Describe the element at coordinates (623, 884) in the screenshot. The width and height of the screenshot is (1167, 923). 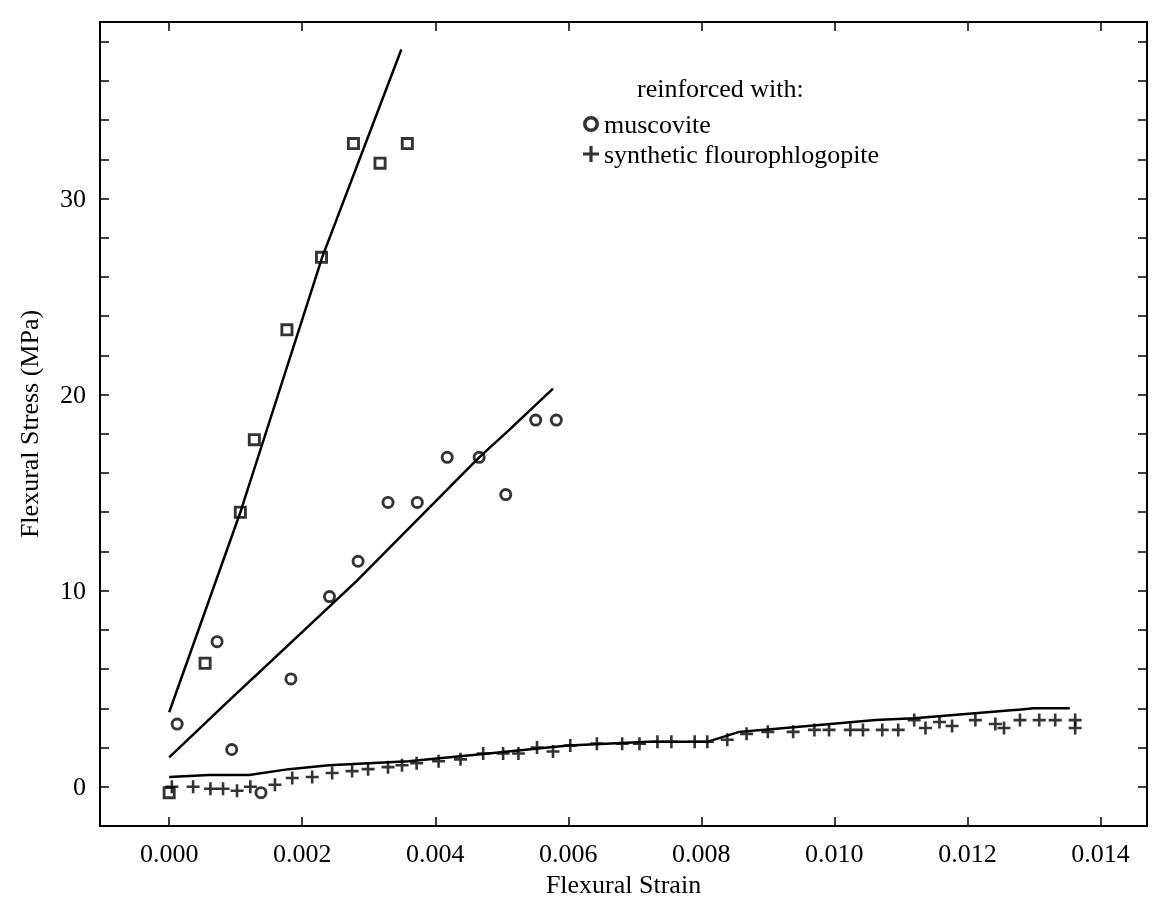
I see `x-axis-title: Flexural Strain` at that location.